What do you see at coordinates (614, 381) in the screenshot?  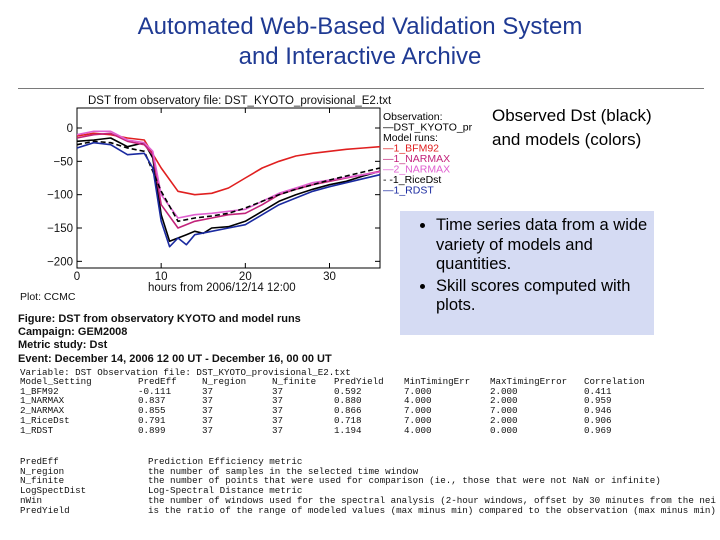 I see `col-correlation: Correlation` at bounding box center [614, 381].